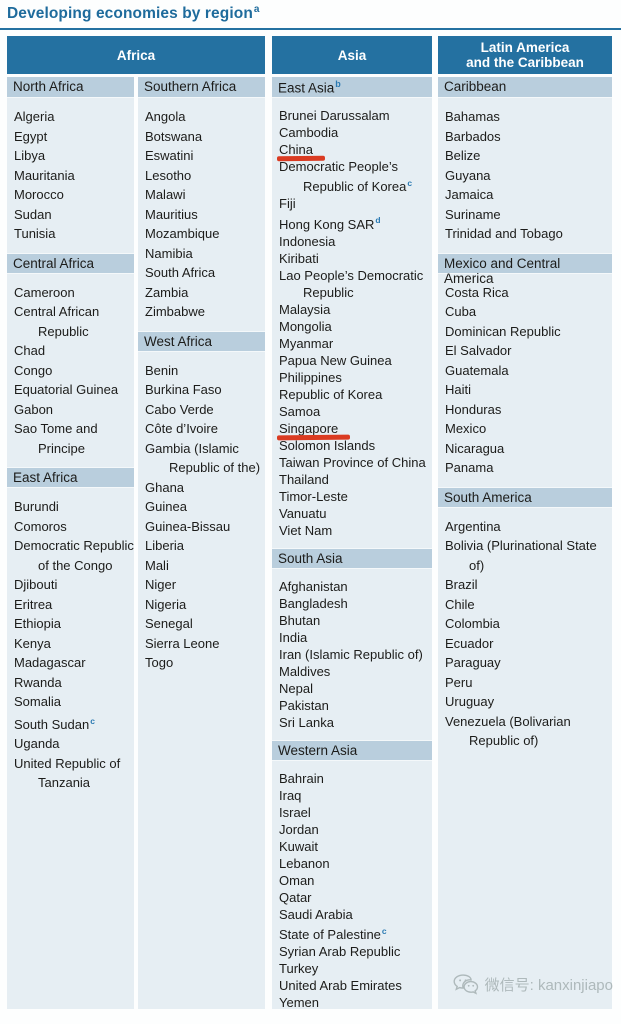 The width and height of the screenshot is (621, 1024). I want to click on country-name: Madagascar, so click(50, 663).